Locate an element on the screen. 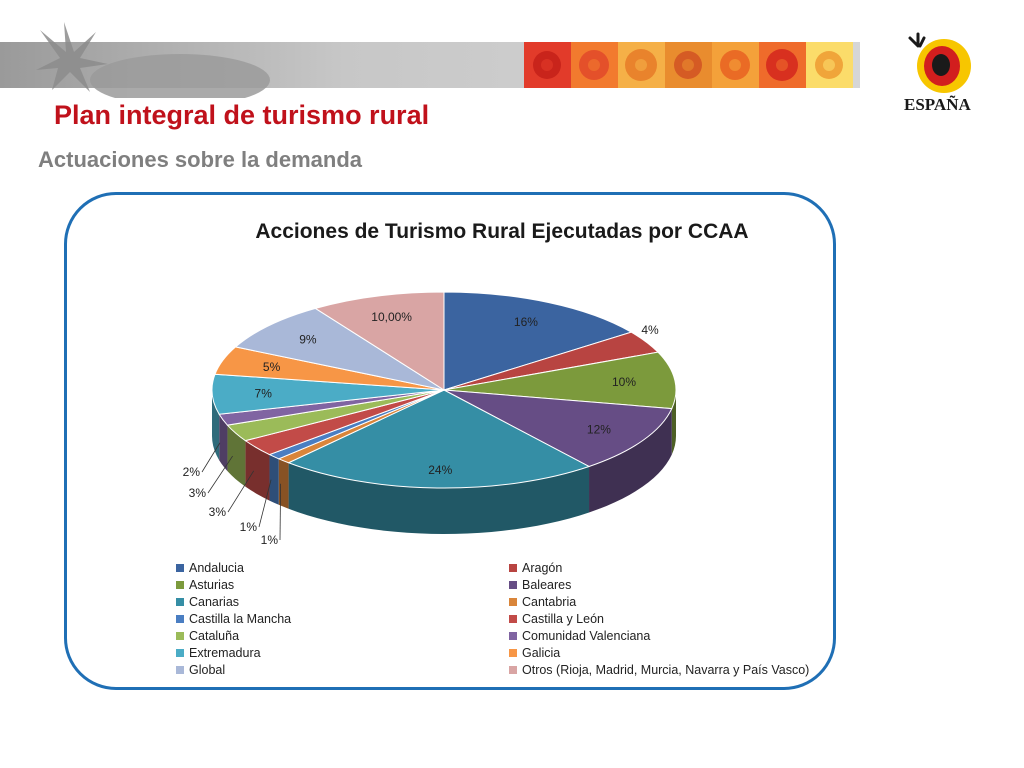 This screenshot has height=768, width=1024. legend-item: Galicia is located at coordinates (667, 653).